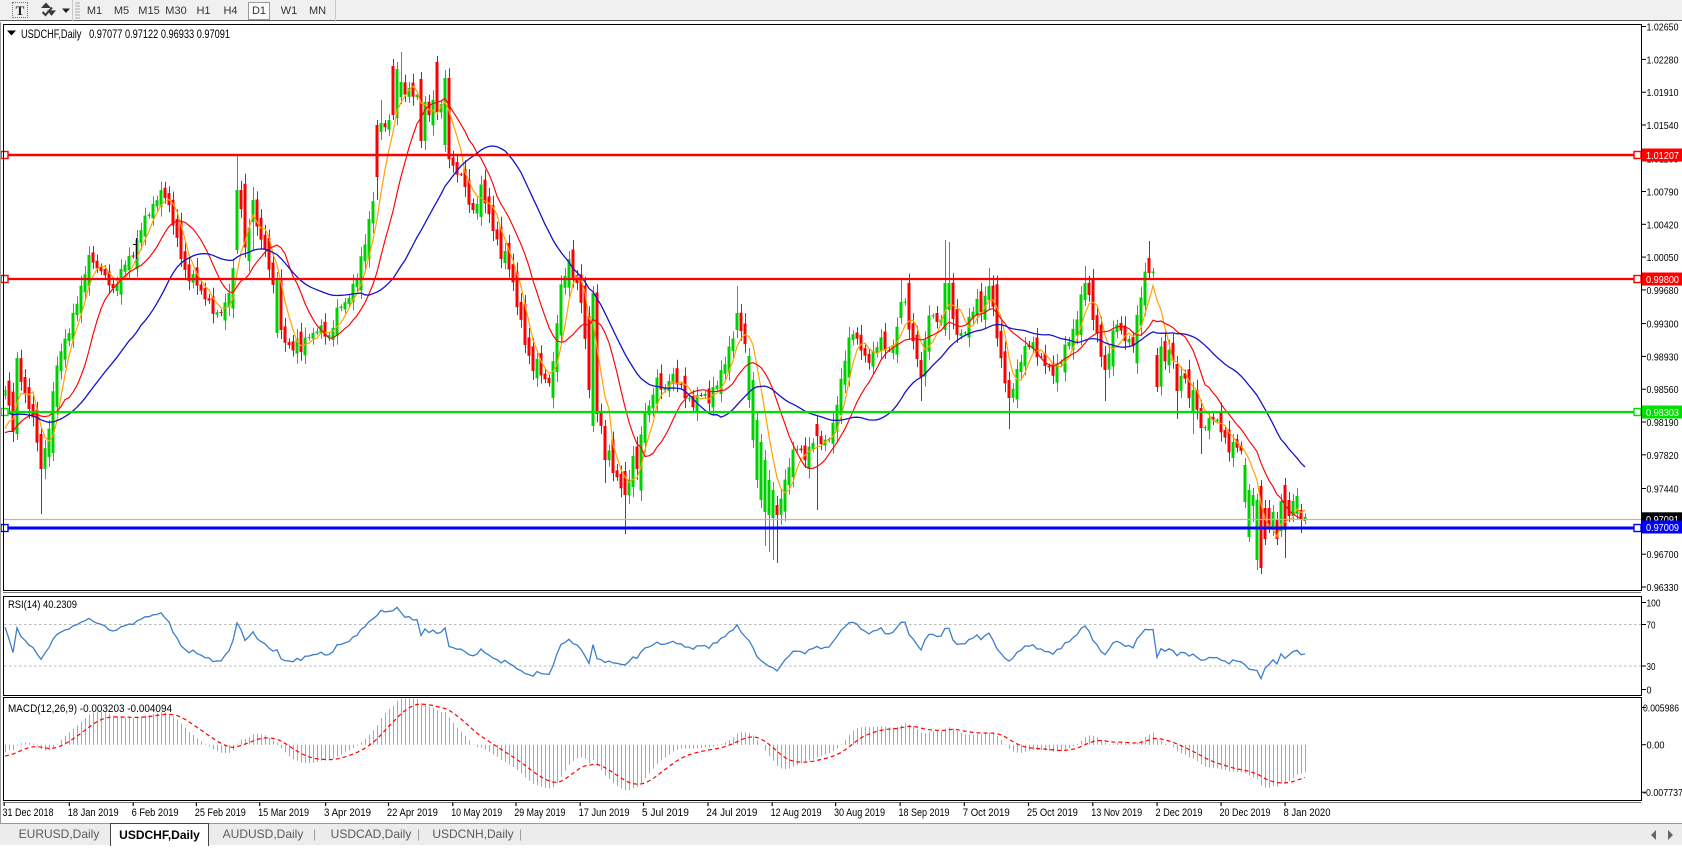  What do you see at coordinates (1651, 667) in the screenshot?
I see `svg-text: 30` at bounding box center [1651, 667].